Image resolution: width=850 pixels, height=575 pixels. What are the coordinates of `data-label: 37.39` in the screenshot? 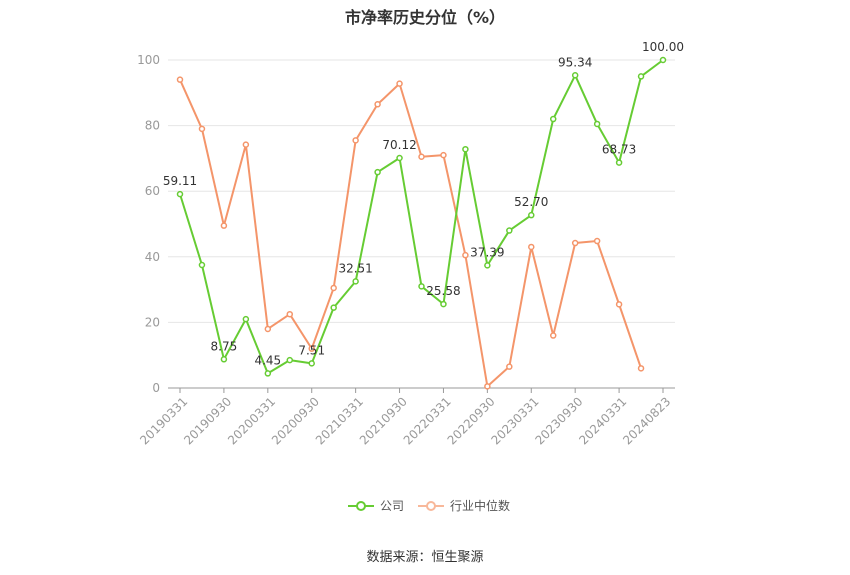 It's located at (487, 252).